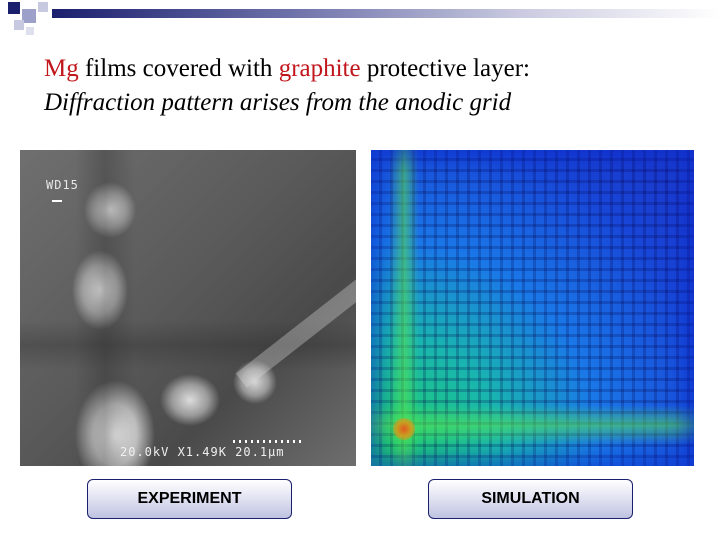 The image size is (720, 540). Describe the element at coordinates (268, 441) in the screenshot. I see `experiment-scale-dots` at that location.